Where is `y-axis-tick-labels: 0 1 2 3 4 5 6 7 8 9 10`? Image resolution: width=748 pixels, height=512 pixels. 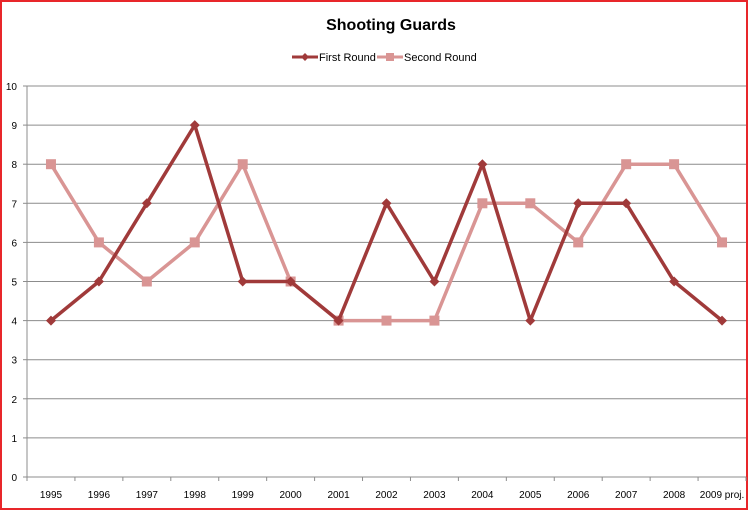
y-axis-tick-labels: 0 1 2 3 4 5 6 7 8 9 10 is located at coordinates (12, 283).